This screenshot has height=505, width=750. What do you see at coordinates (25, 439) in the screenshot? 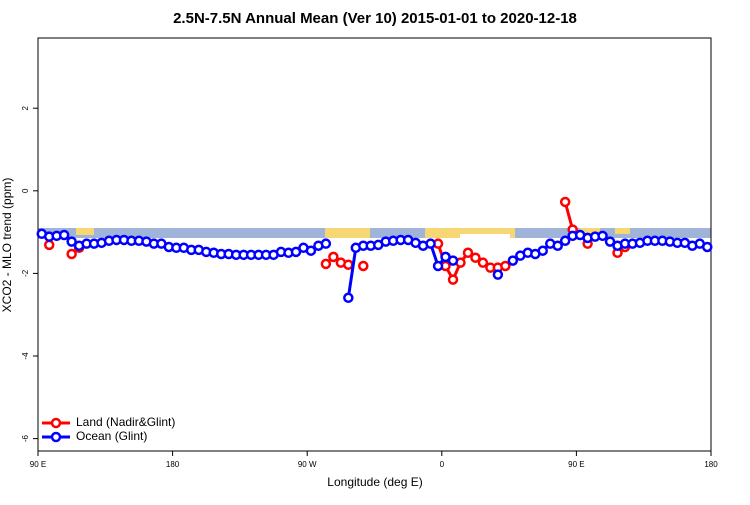
I see `y-tick-label: -6` at bounding box center [25, 439].